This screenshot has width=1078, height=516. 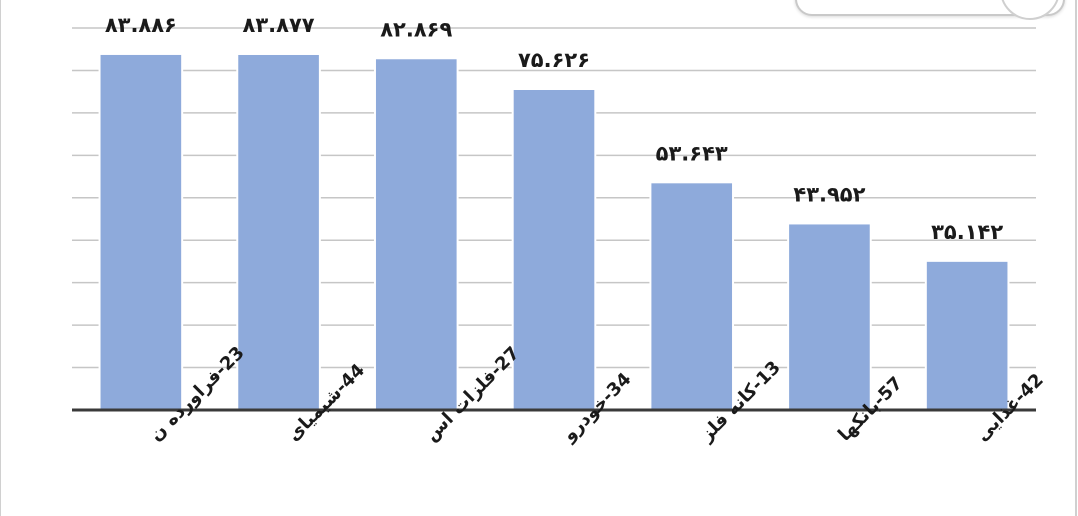 What do you see at coordinates (416, 29) in the screenshot?
I see `data-label: ۸۲.۸۶۹` at bounding box center [416, 29].